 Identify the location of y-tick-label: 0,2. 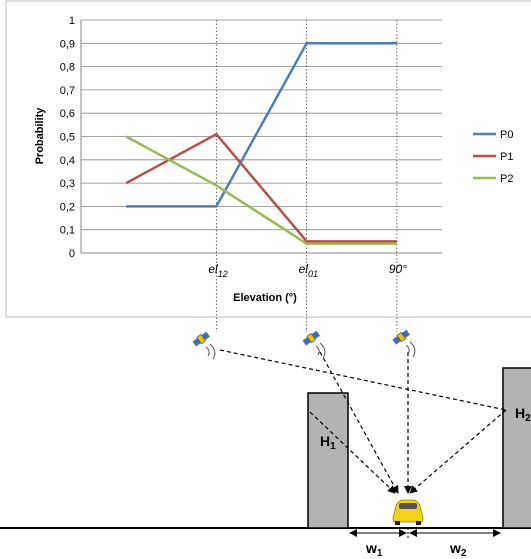
(67, 207).